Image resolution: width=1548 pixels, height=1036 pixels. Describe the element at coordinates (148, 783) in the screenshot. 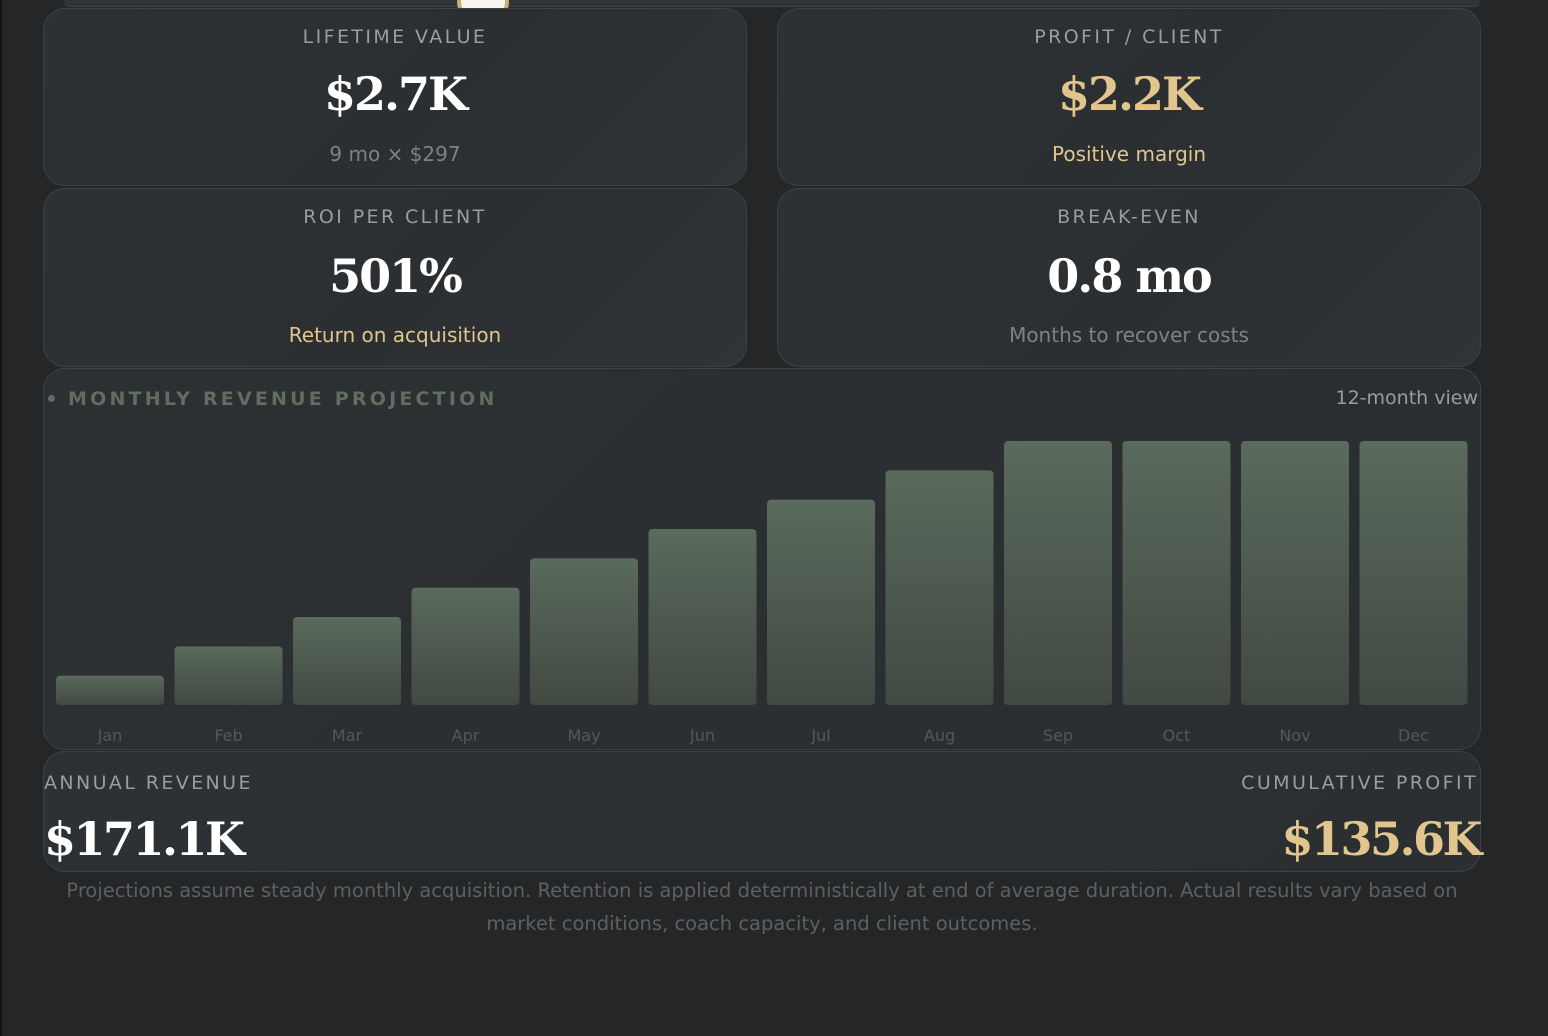

I see `annual-revenue-label: ANNUAL REVENUE` at that location.